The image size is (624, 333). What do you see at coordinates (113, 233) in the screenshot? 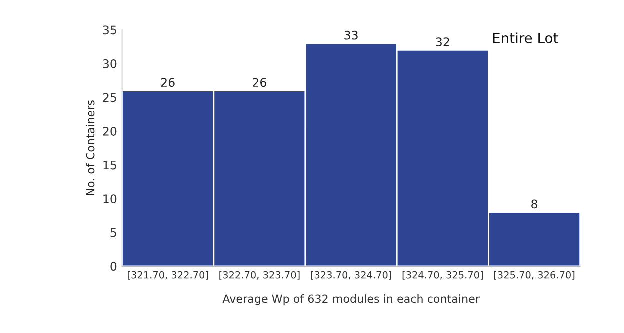
I see `y-tick-label: 5` at bounding box center [113, 233].